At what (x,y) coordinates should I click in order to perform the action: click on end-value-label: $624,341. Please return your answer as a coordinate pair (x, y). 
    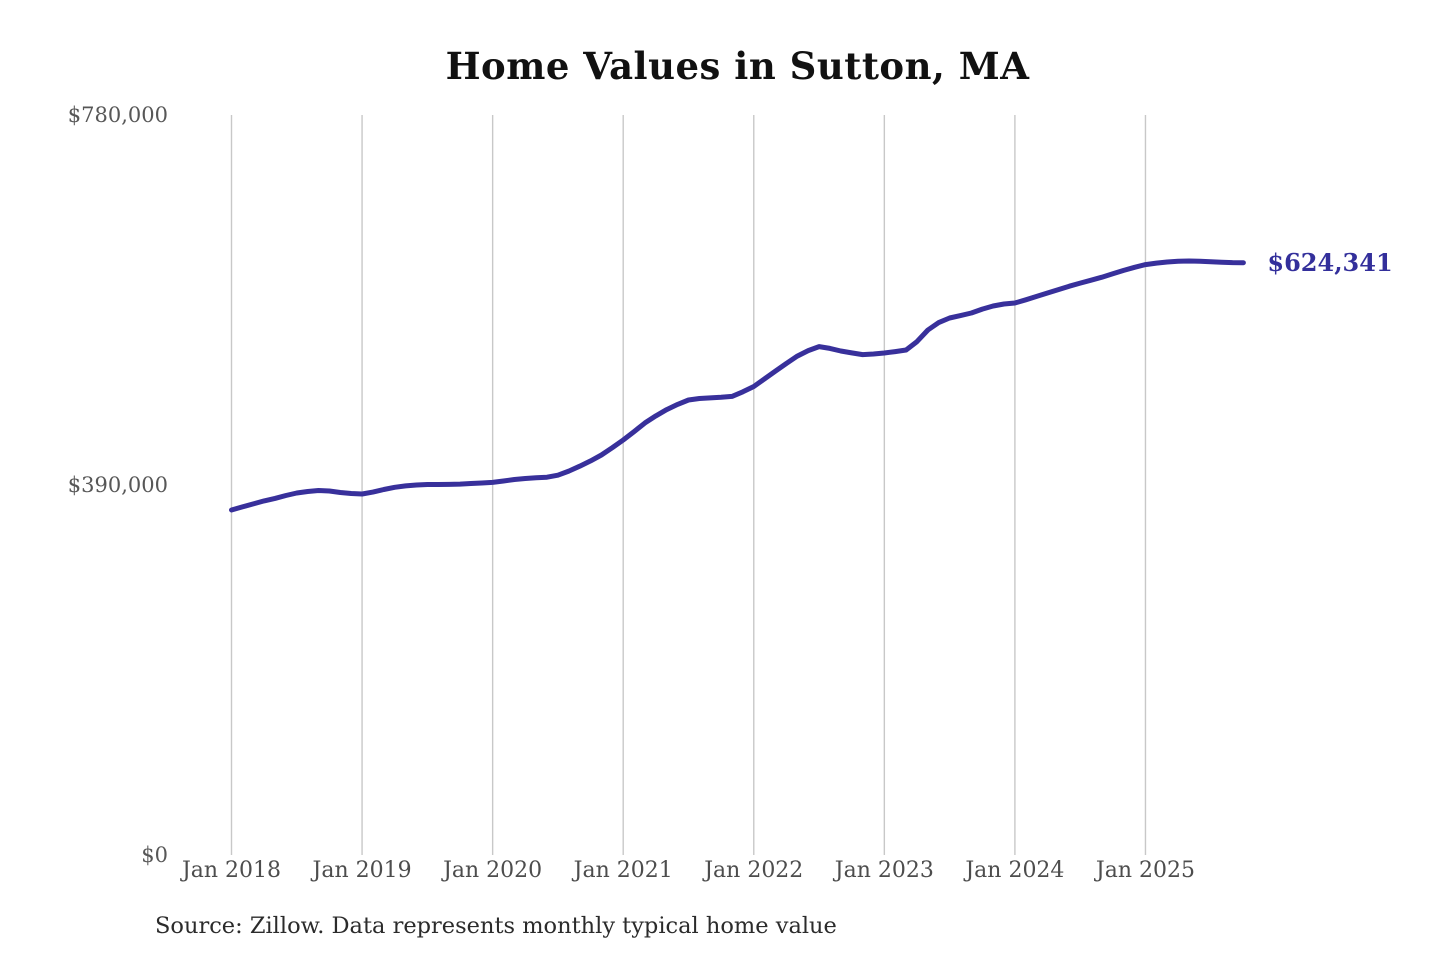
    Looking at the image, I should click on (1330, 262).